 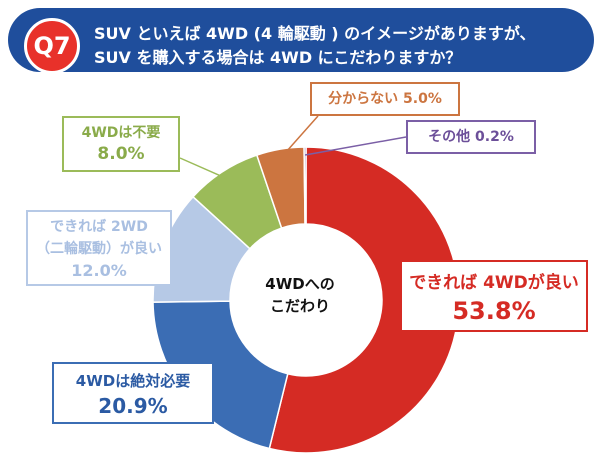 I want to click on callout-must-4wd-label: 4WDは絶対必要, so click(x=133, y=381).